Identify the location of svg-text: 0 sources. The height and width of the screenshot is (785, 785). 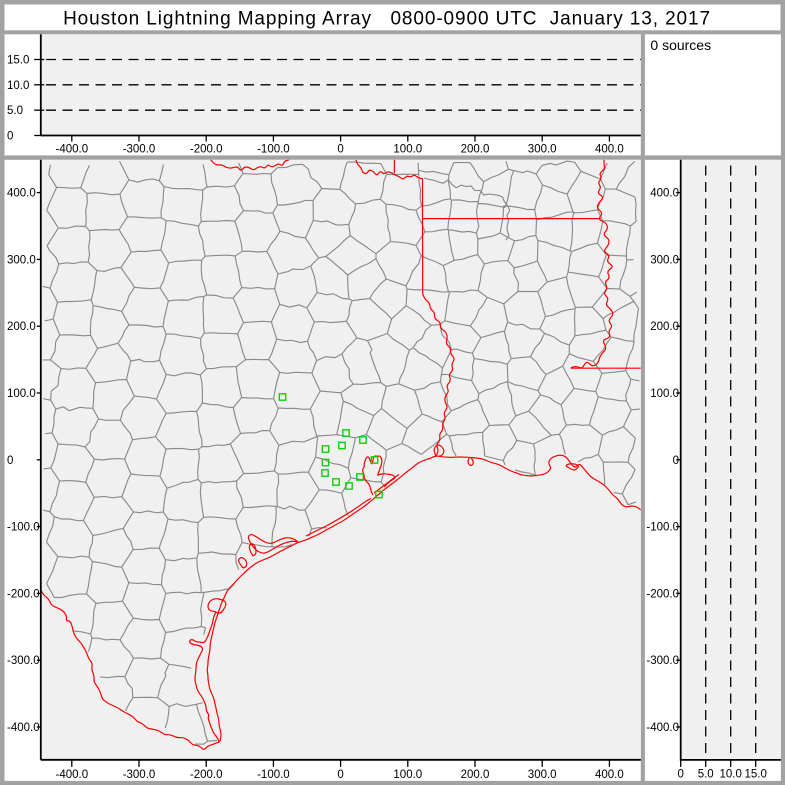
(680, 45).